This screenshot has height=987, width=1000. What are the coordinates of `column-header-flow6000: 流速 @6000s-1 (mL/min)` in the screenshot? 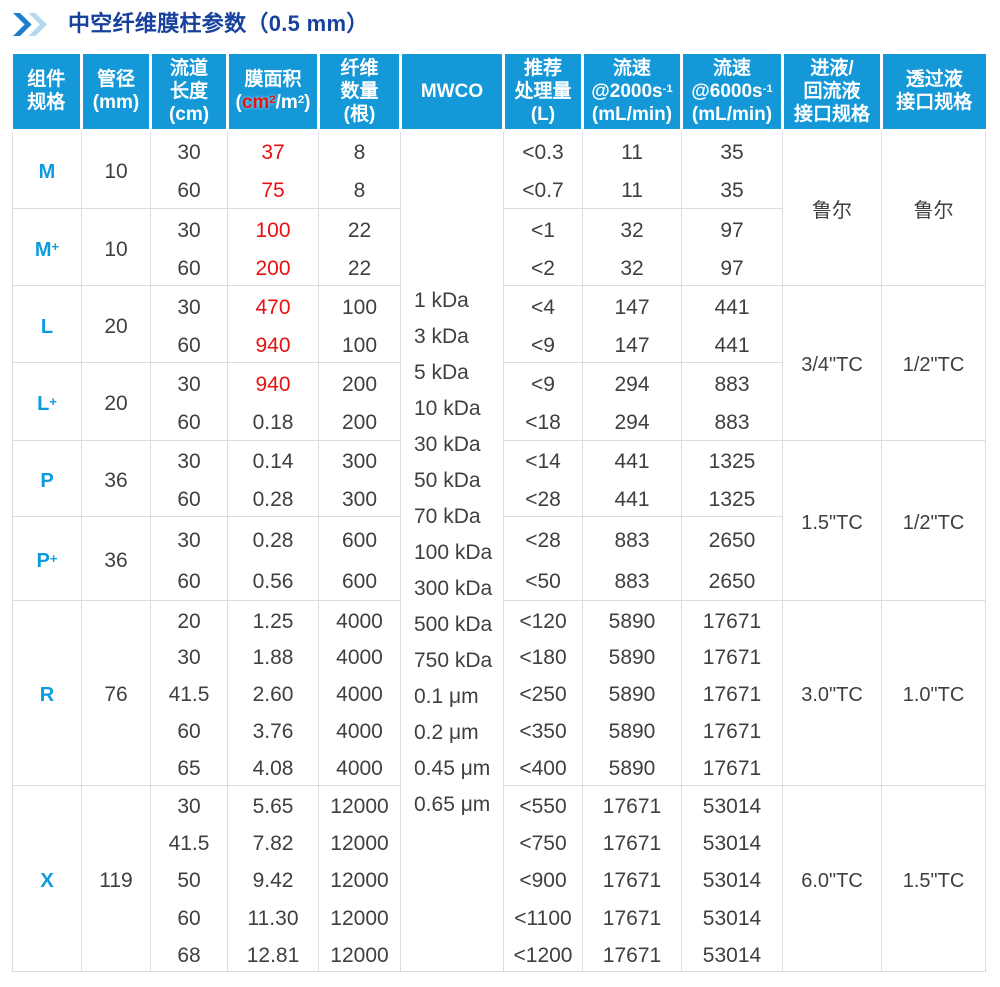 It's located at (732, 93).